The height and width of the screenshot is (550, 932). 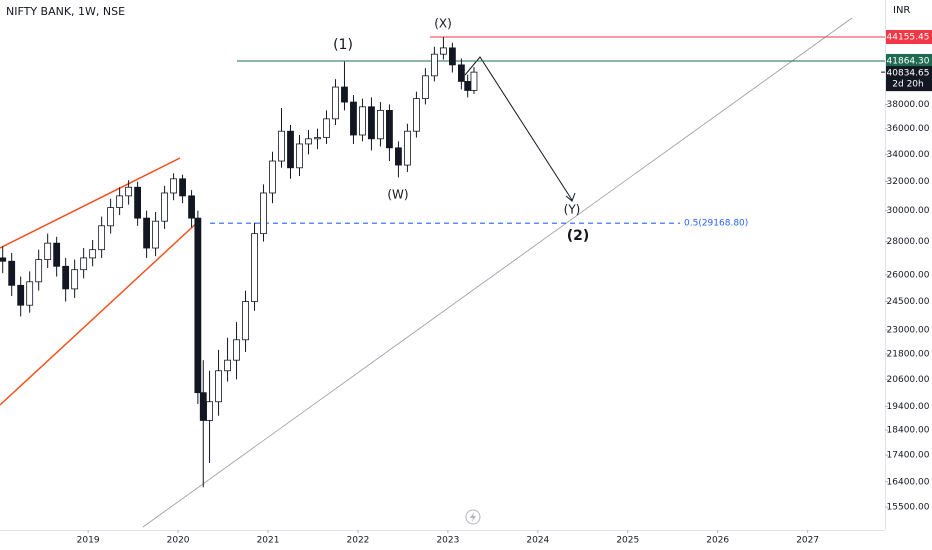 I want to click on channel-lower, so click(x=100, y=312).